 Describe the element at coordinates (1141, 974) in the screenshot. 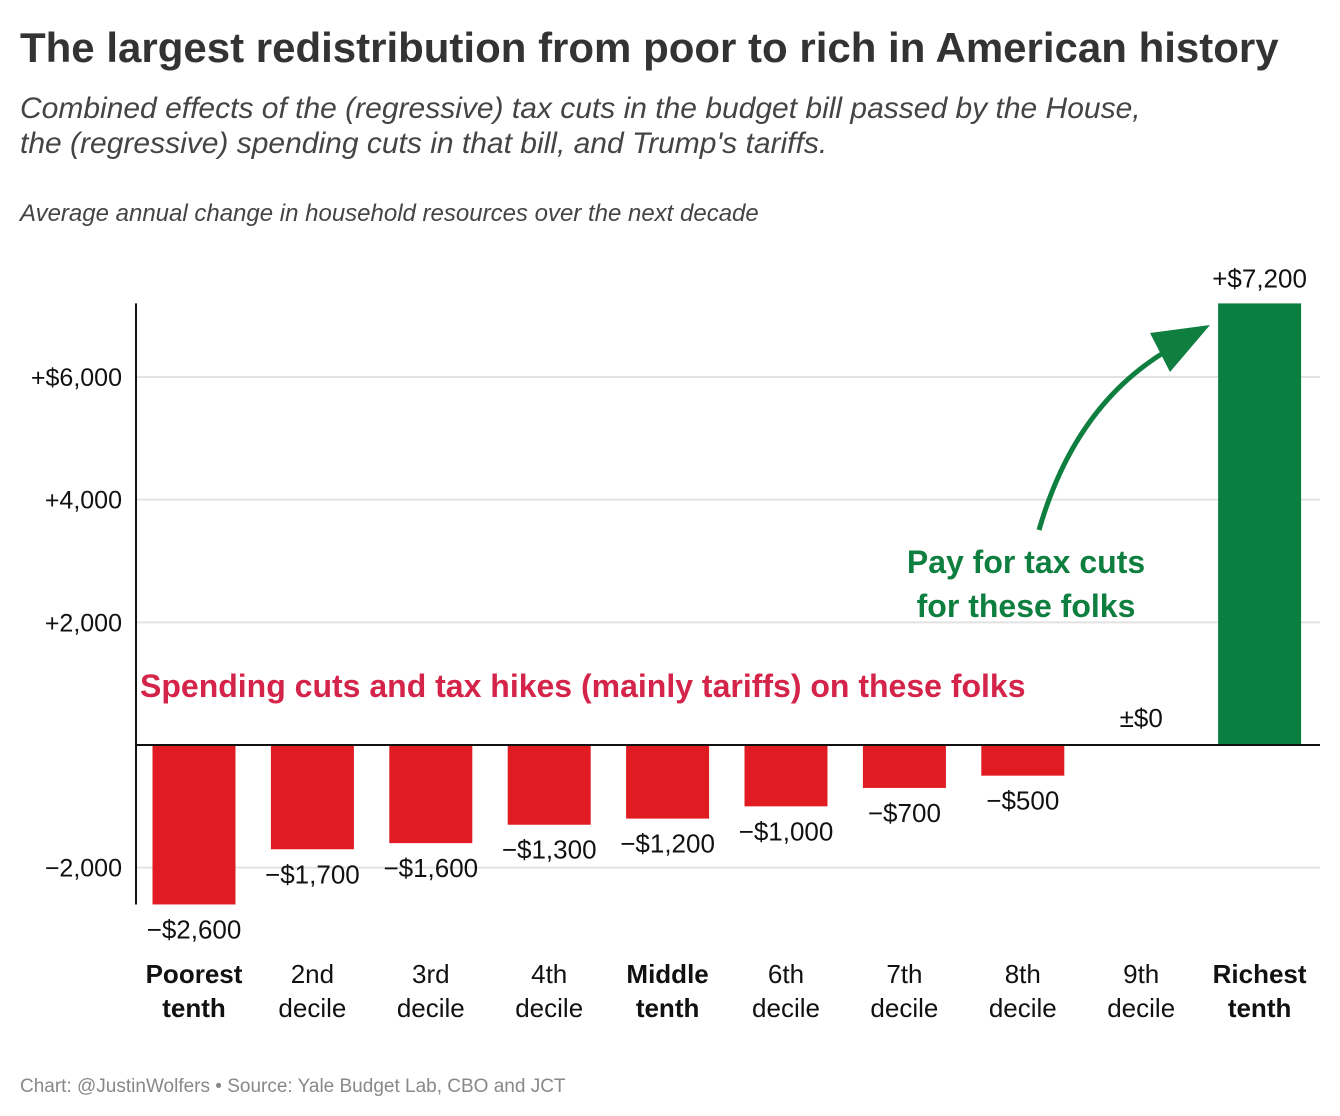

I see `category-label: 9th` at that location.